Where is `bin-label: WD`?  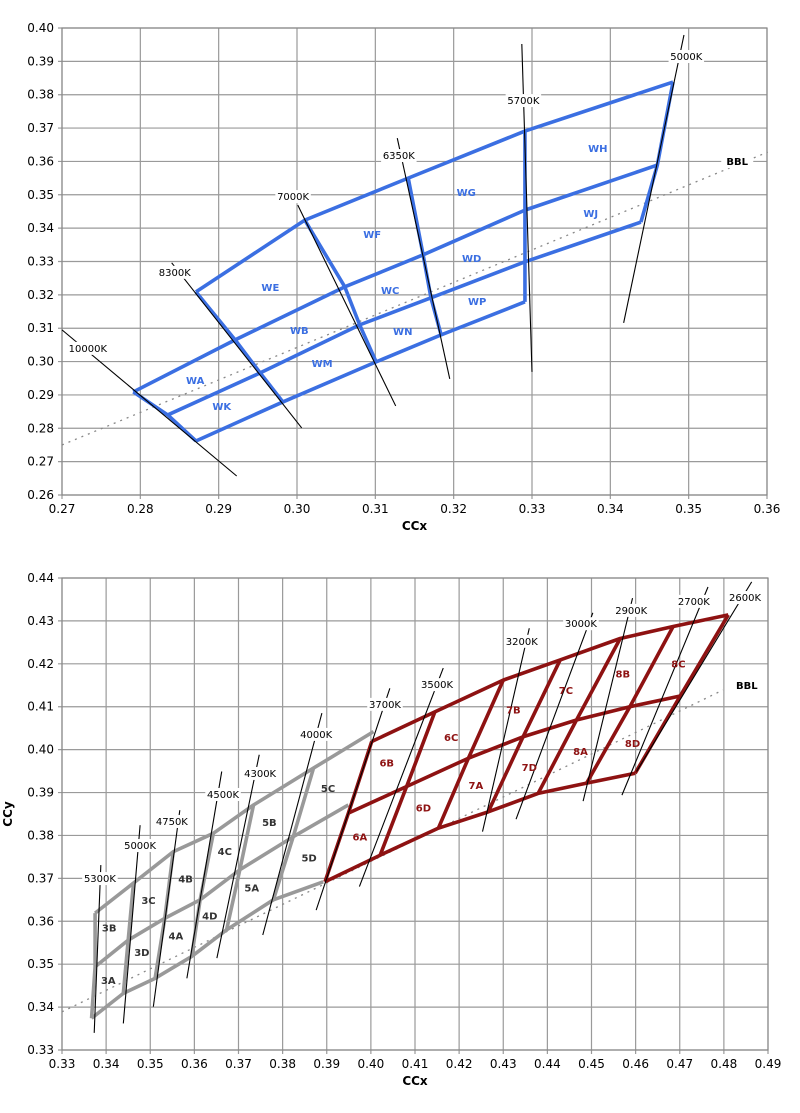 bin-label: WD is located at coordinates (471, 259).